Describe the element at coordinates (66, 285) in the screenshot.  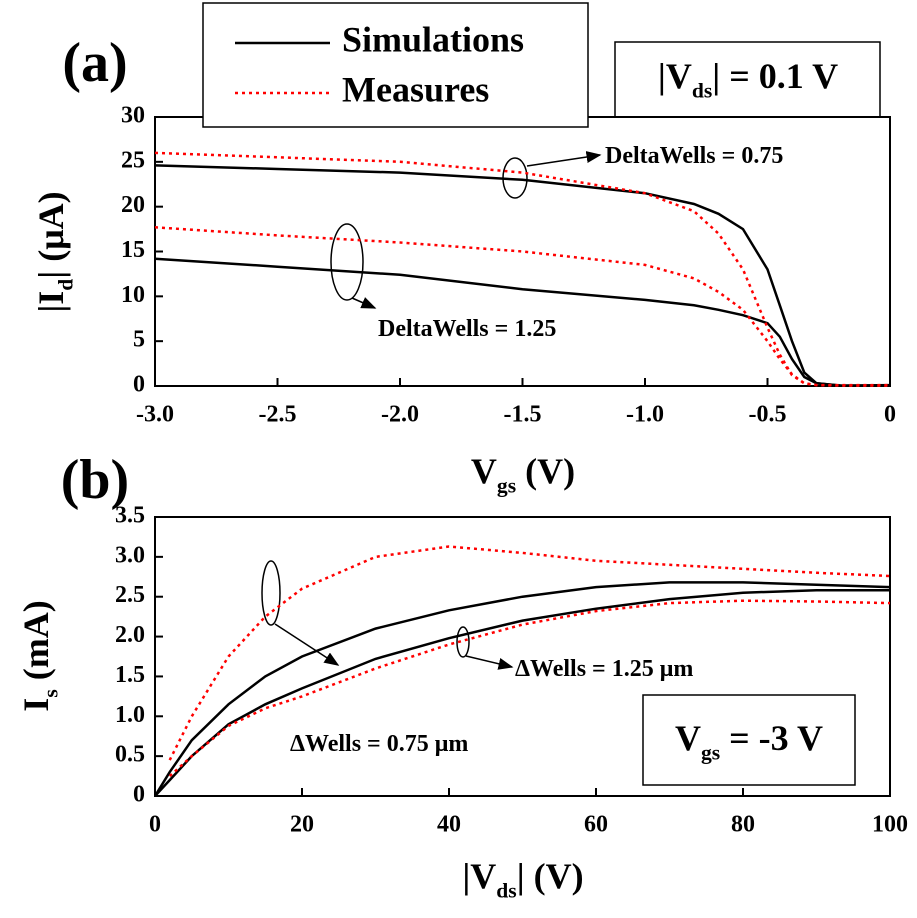
I see `subscript: d` at that location.